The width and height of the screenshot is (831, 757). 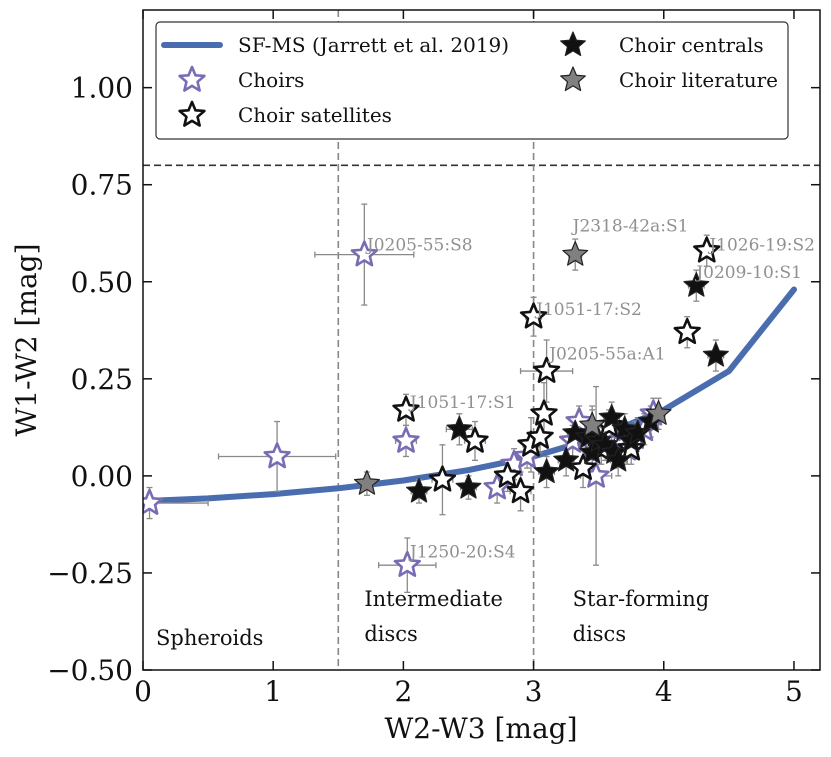 What do you see at coordinates (641, 599) in the screenshot?
I see `region-label-2-0: Star-forming` at bounding box center [641, 599].